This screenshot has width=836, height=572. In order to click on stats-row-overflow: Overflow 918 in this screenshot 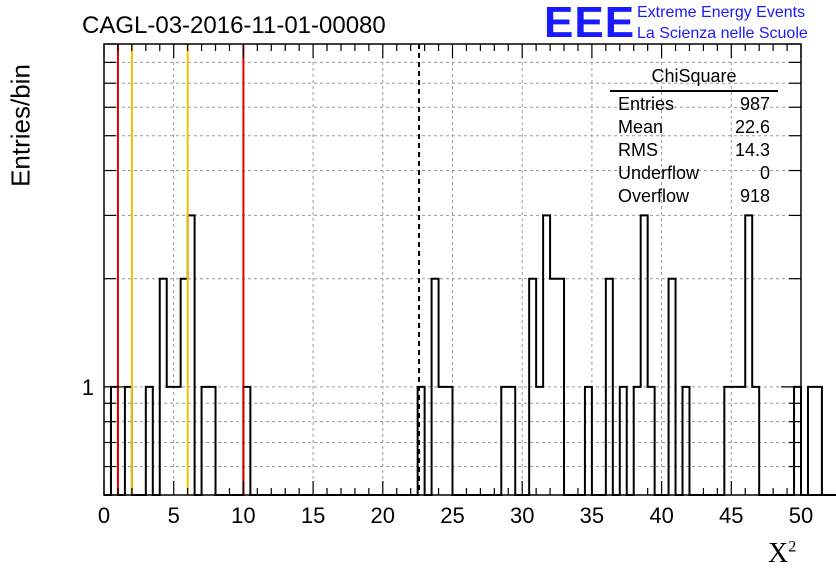, I will do `click(694, 196)`.